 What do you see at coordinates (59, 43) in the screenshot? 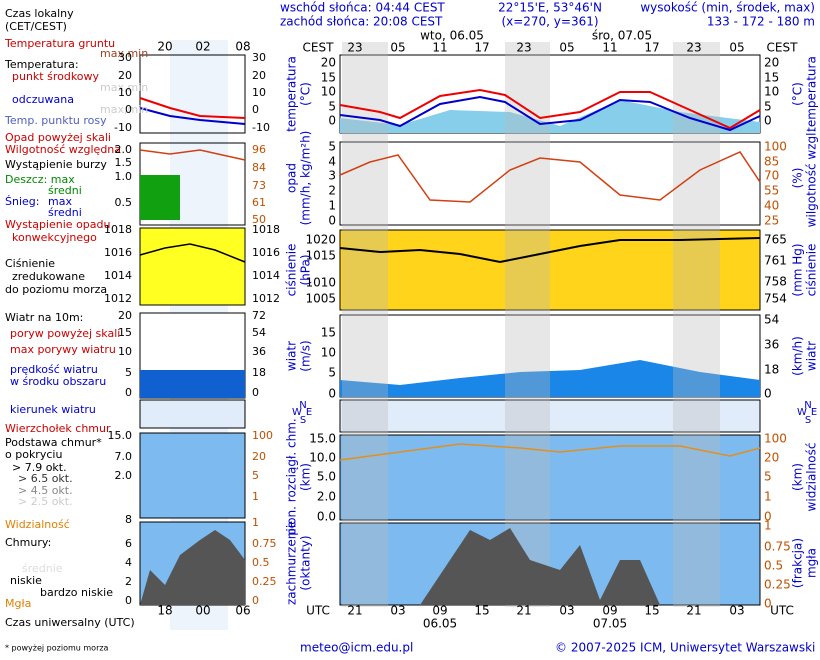
I see `legend-text: Temperatura gruntu` at bounding box center [59, 43].